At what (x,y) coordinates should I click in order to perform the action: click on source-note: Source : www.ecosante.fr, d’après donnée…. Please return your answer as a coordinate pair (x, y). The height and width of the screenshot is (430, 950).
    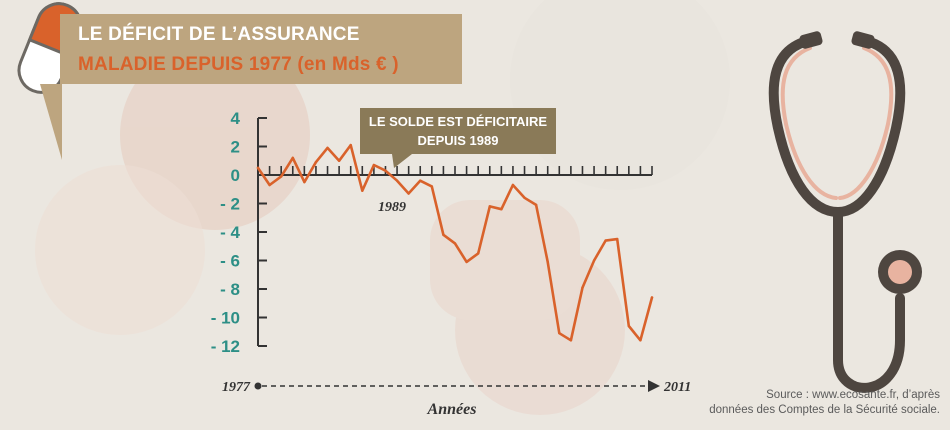
    Looking at the image, I should click on (824, 403).